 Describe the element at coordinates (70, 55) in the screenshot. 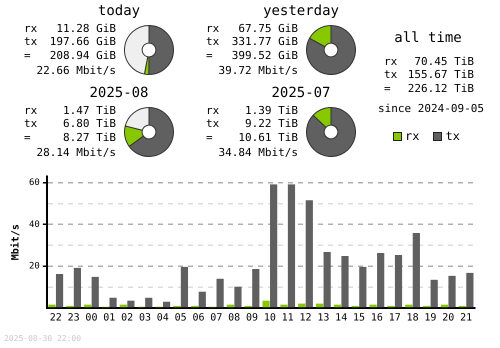

I see `text: = 208.94 GiB` at that location.